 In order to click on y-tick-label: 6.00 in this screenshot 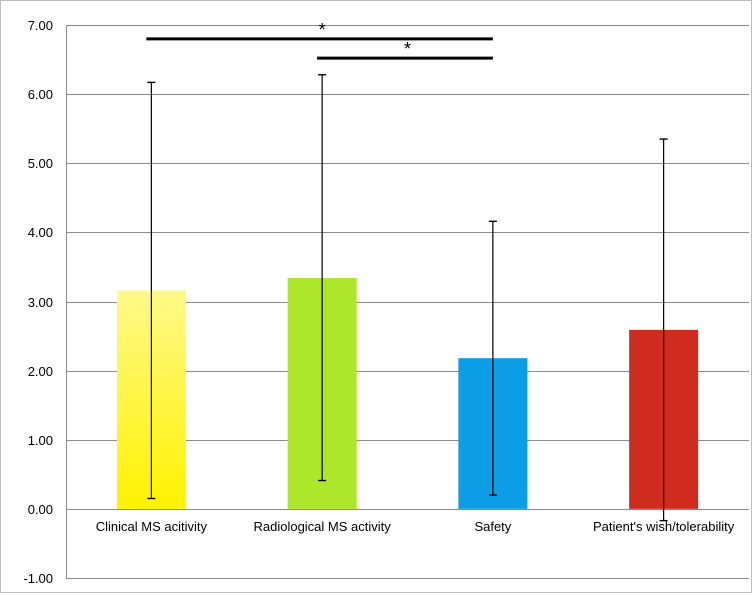, I will do `click(40, 94)`.